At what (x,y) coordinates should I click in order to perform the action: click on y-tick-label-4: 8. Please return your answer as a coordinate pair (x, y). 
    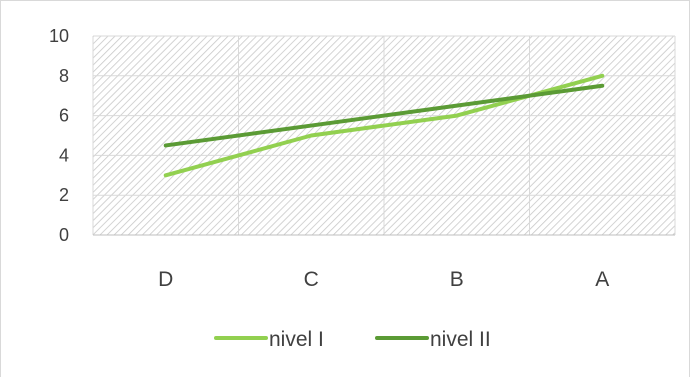
    Looking at the image, I should click on (64, 76).